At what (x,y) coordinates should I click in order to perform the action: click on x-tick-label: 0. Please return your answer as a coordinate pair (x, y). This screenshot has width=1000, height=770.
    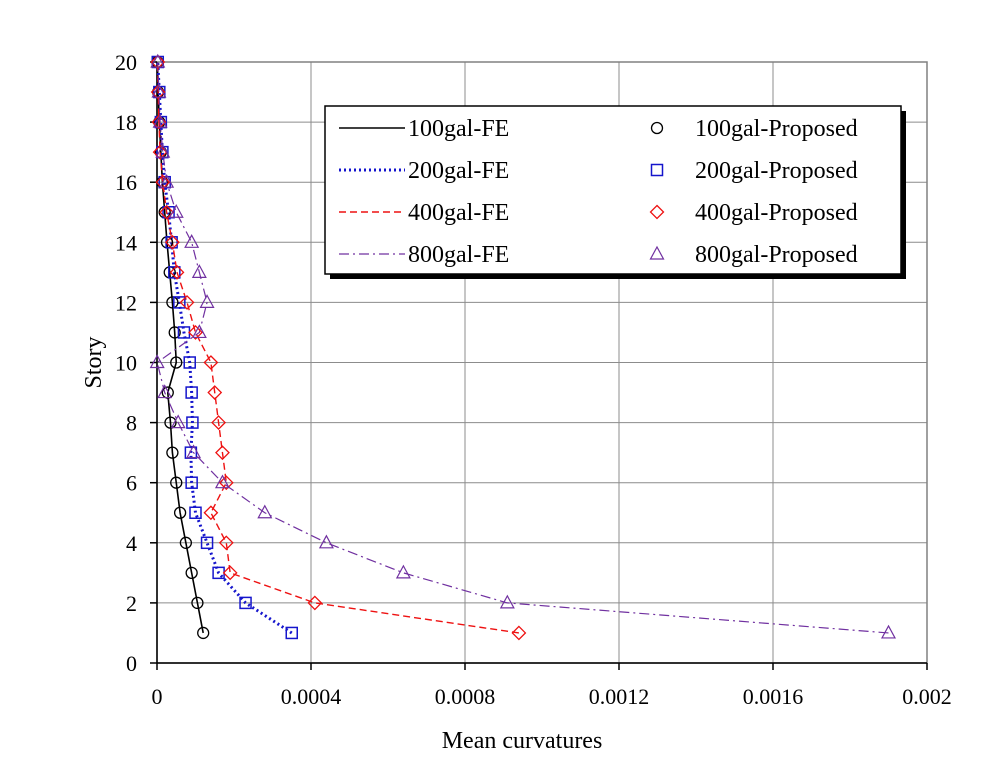
    Looking at the image, I should click on (157, 696).